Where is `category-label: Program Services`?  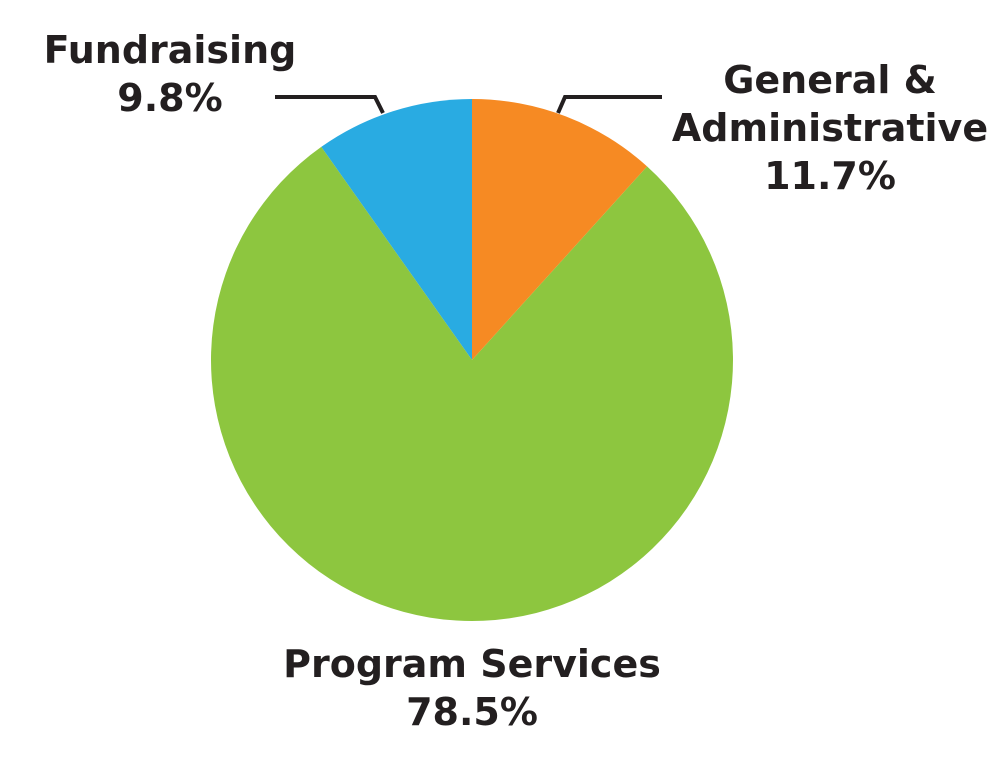
category-label: Program Services is located at coordinates (472, 664).